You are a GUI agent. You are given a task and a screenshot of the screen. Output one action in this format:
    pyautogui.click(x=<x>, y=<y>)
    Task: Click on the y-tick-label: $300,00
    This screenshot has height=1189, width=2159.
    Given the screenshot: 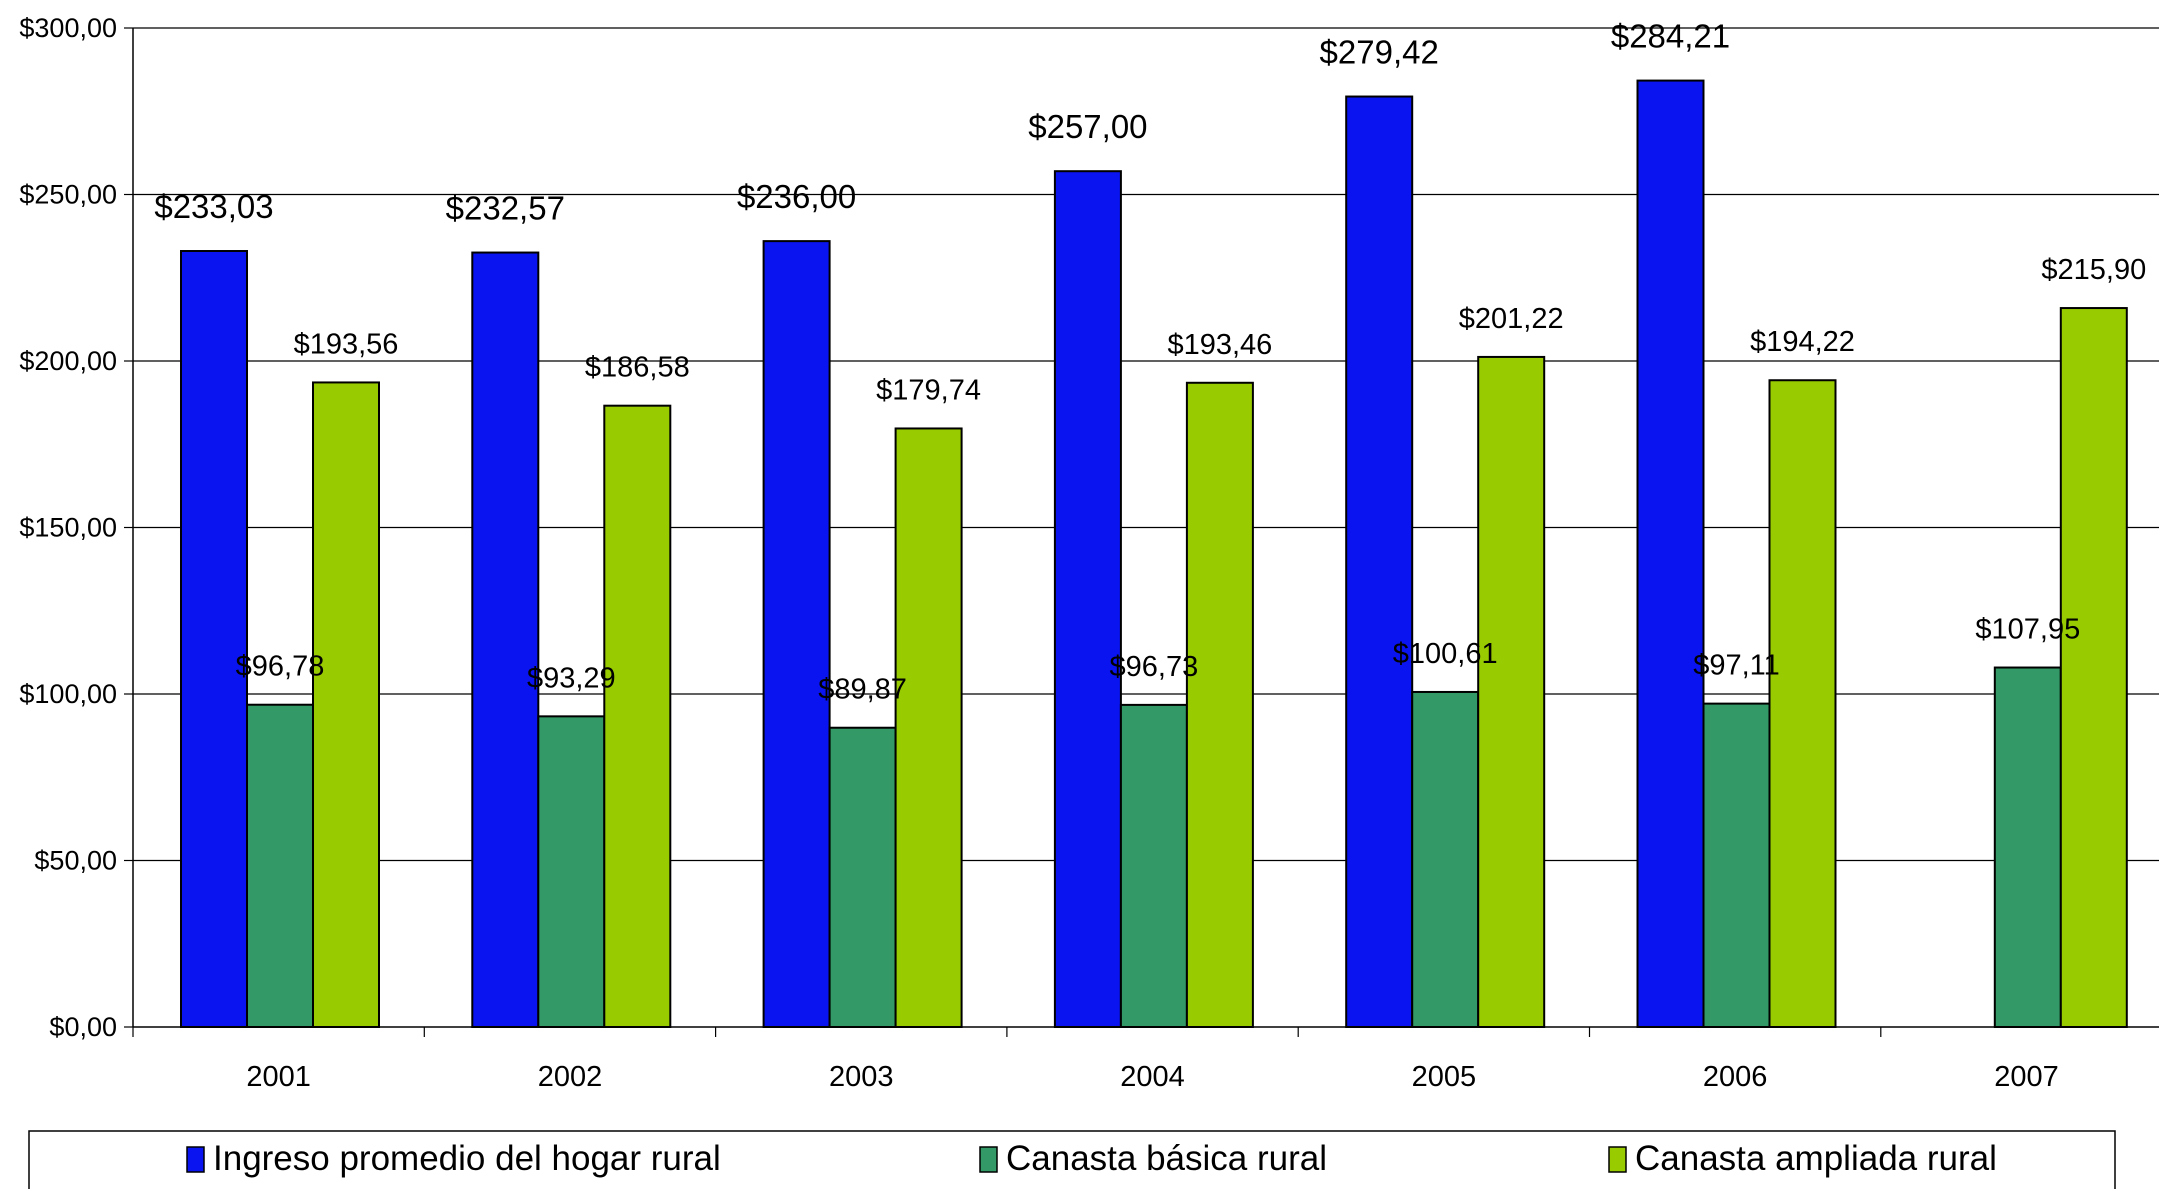 What is the action you would take?
    pyautogui.click(x=68, y=28)
    